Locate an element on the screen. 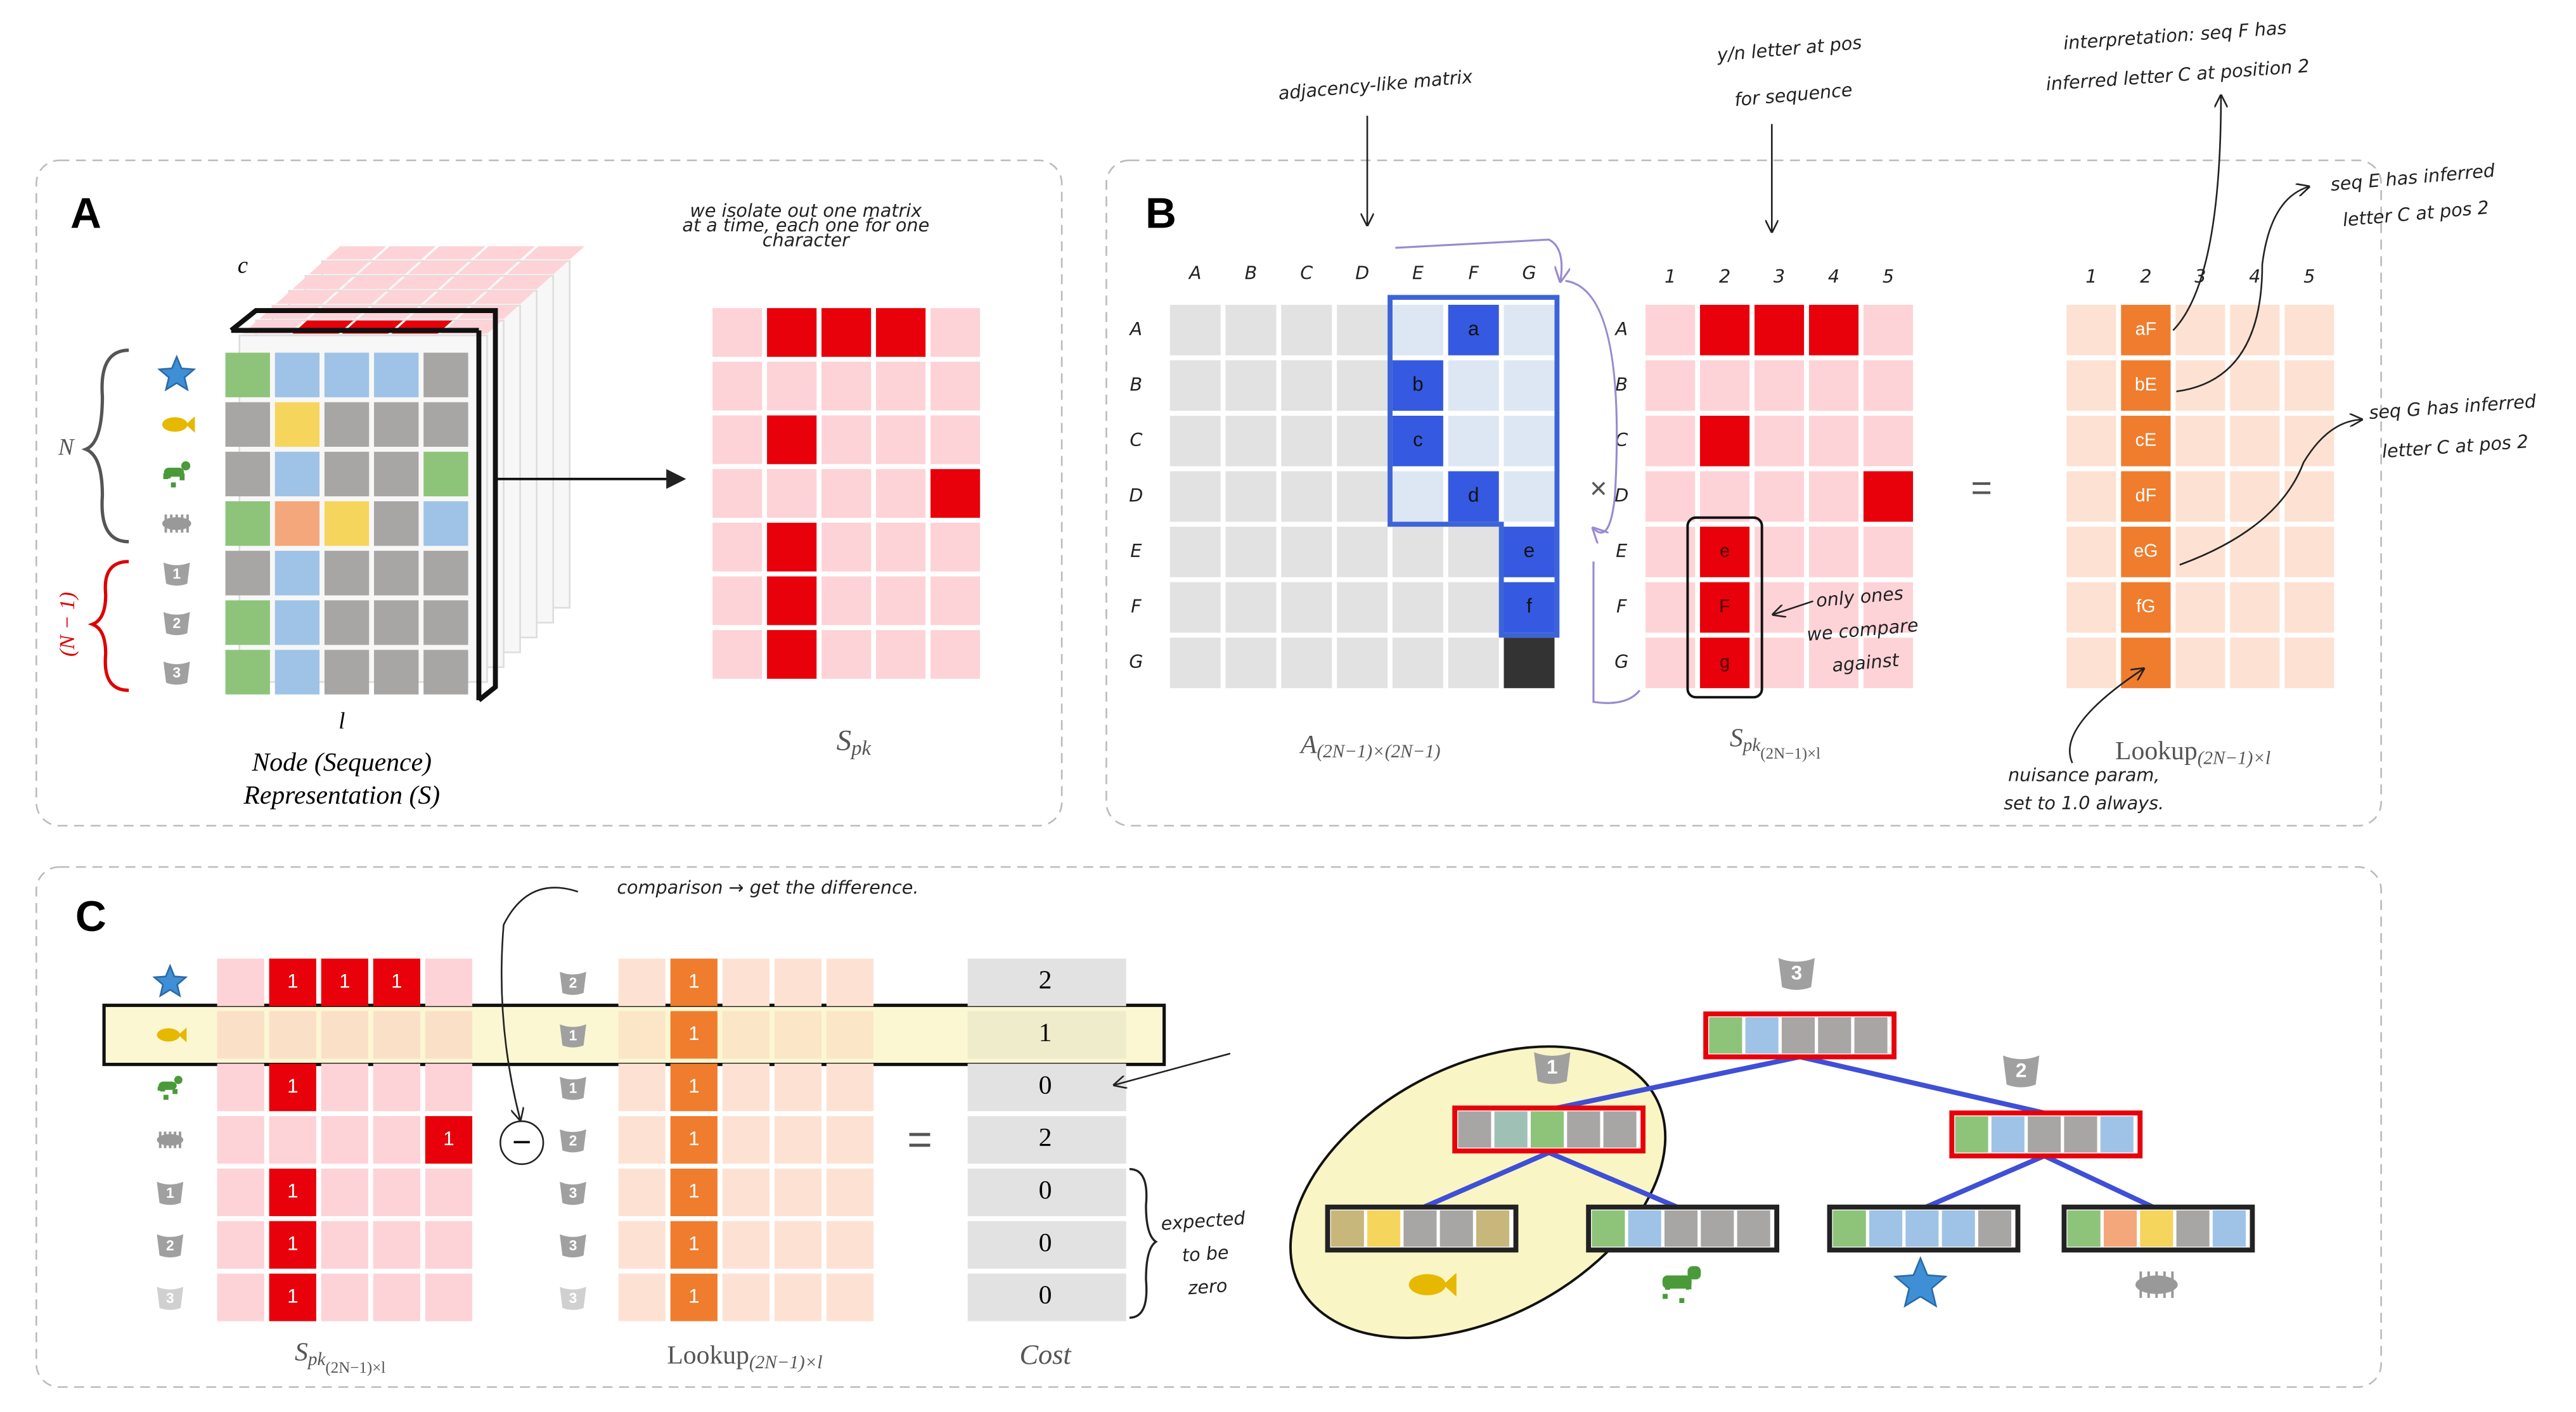 This screenshot has height=1412, width=2576. spk-b-text: g is located at coordinates (1725, 662).